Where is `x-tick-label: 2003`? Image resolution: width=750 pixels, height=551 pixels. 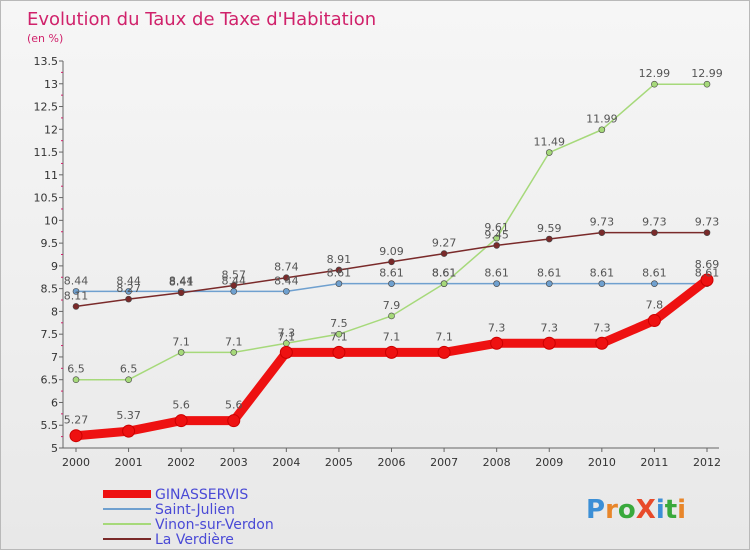
x-tick-label: 2003 is located at coordinates (234, 462).